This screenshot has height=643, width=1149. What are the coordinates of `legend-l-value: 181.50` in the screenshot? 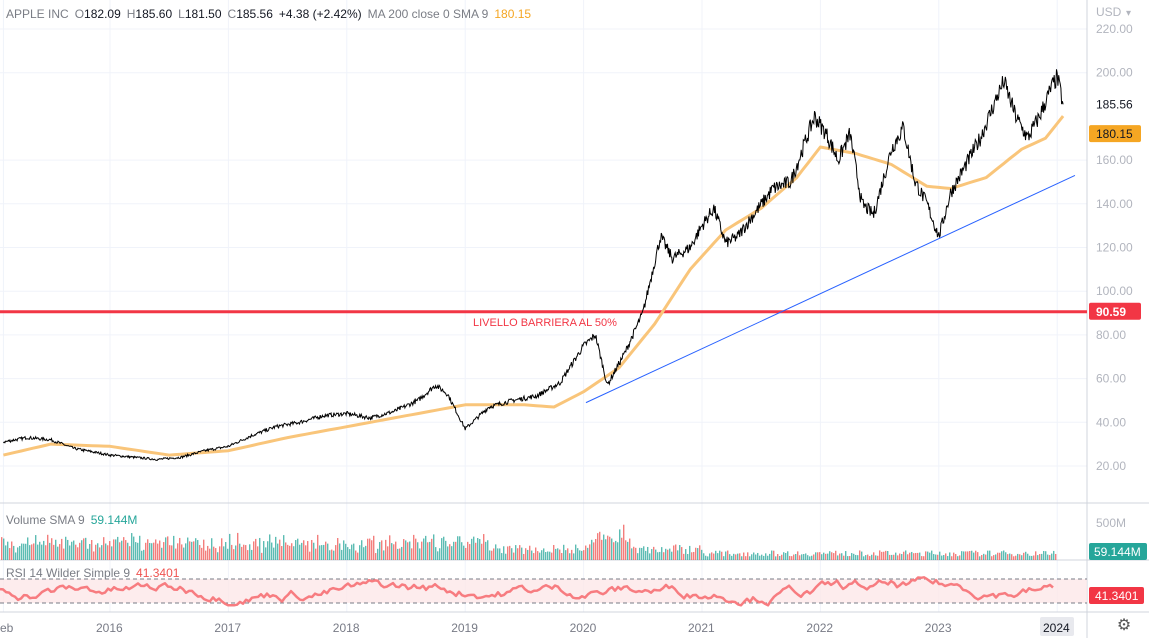 It's located at (203, 14).